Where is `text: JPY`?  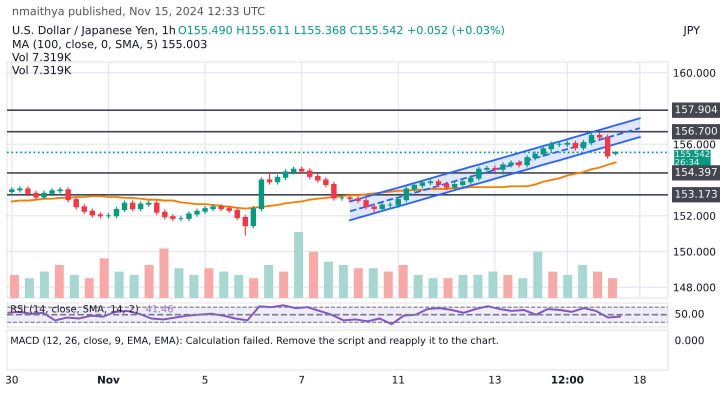 text: JPY is located at coordinates (691, 31).